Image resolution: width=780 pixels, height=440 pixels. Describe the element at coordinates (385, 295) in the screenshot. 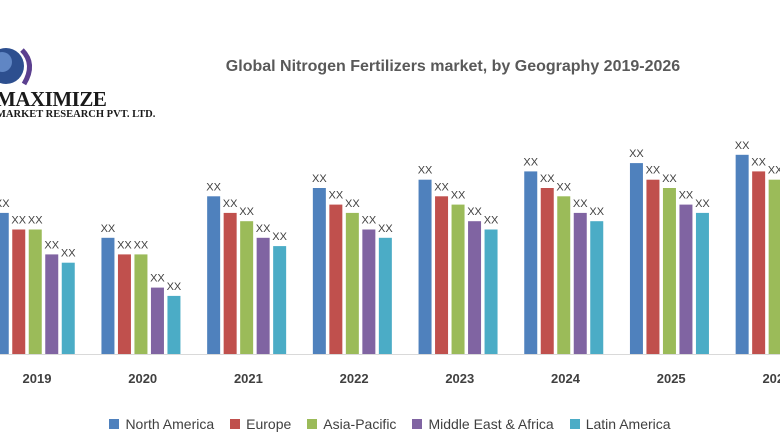

I see `bar-latin-america-2022` at that location.